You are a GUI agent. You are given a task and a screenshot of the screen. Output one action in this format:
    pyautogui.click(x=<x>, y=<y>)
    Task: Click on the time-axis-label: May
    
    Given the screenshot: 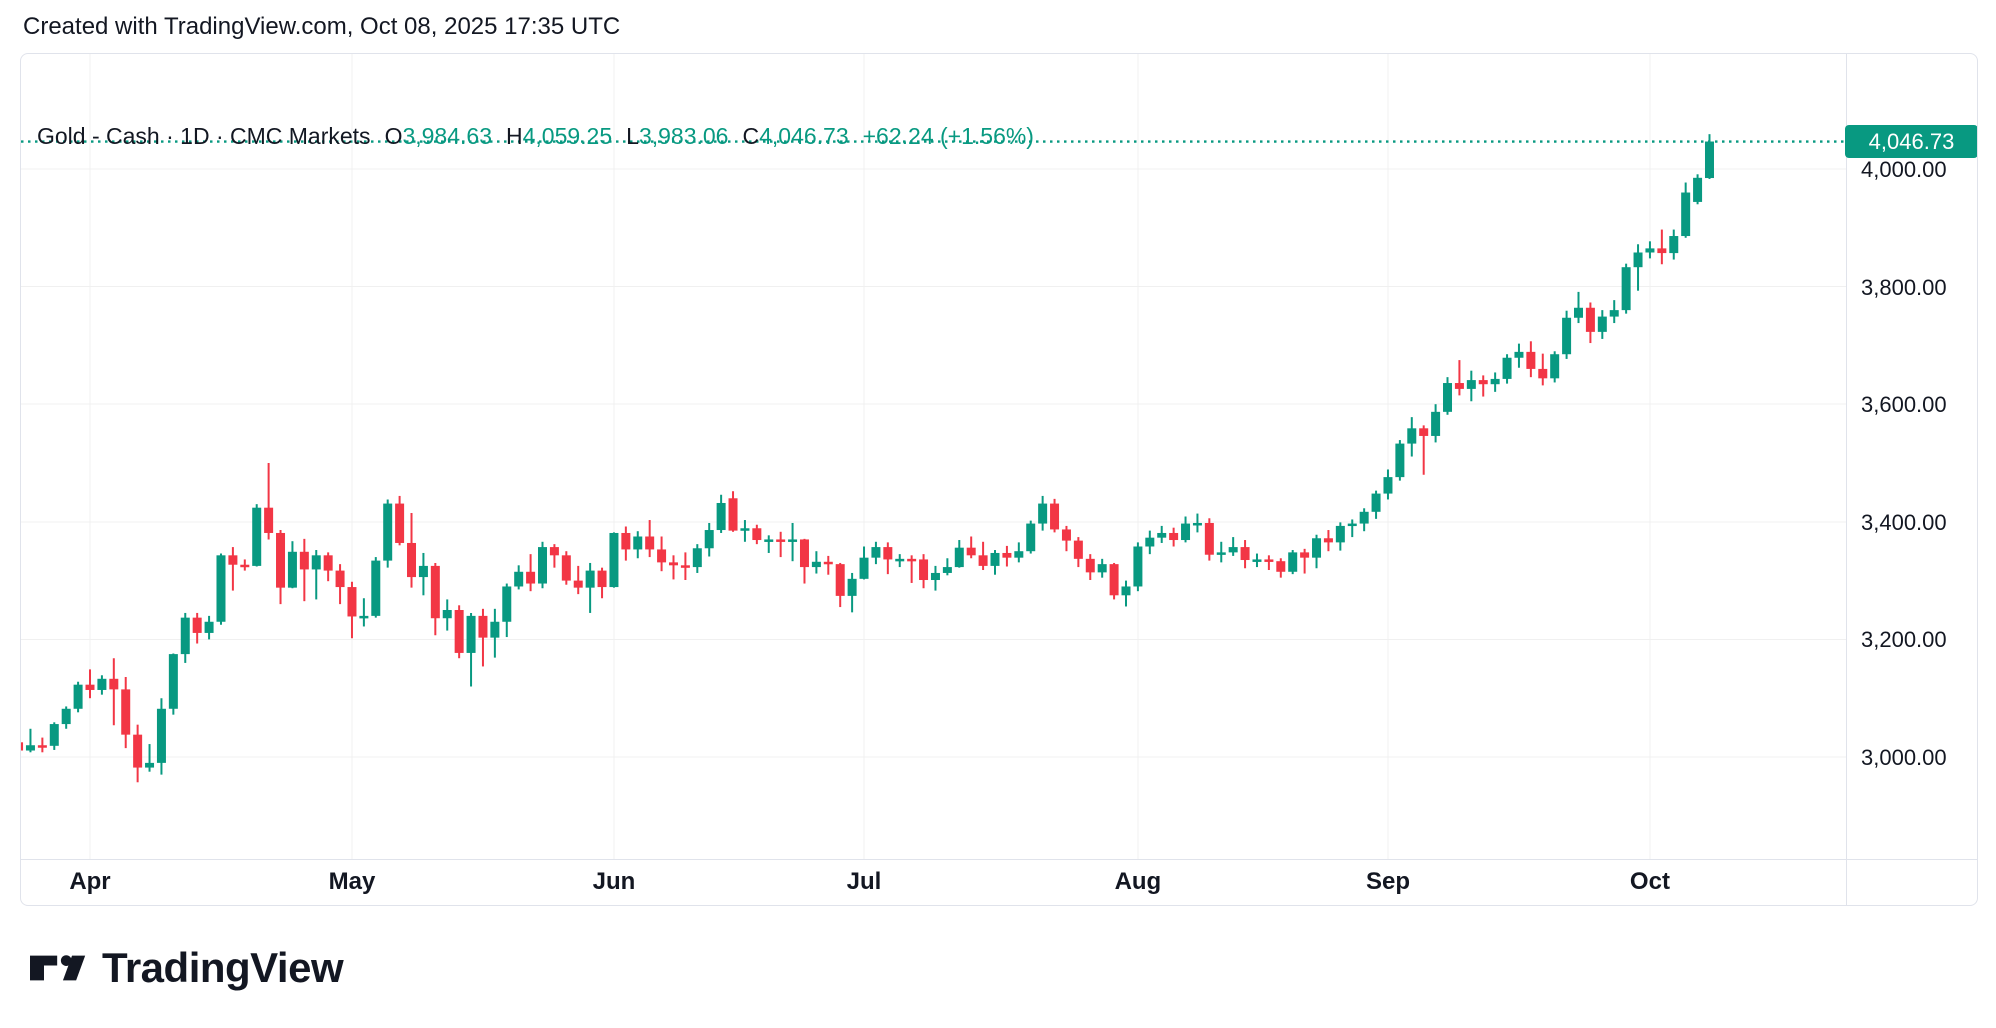 What is the action you would take?
    pyautogui.click(x=352, y=881)
    